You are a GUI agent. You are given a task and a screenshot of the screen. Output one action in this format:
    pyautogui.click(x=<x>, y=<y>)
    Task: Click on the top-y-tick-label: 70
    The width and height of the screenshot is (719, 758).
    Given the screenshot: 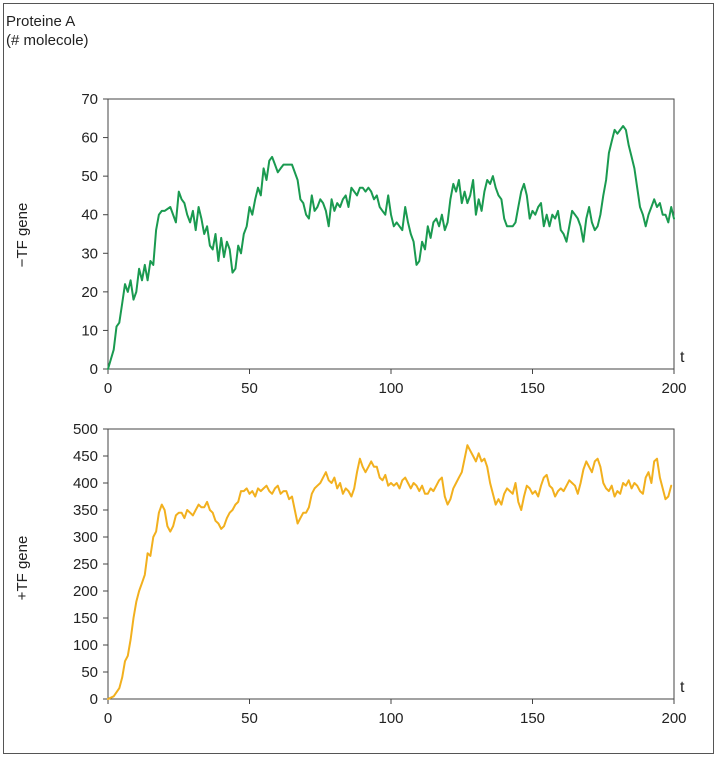 What is the action you would take?
    pyautogui.click(x=89, y=99)
    